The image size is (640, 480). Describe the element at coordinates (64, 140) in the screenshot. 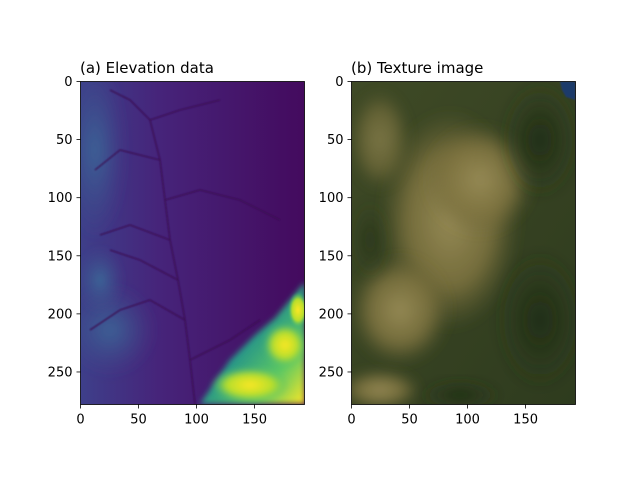

I see `elevation-ytick-label: 50` at that location.